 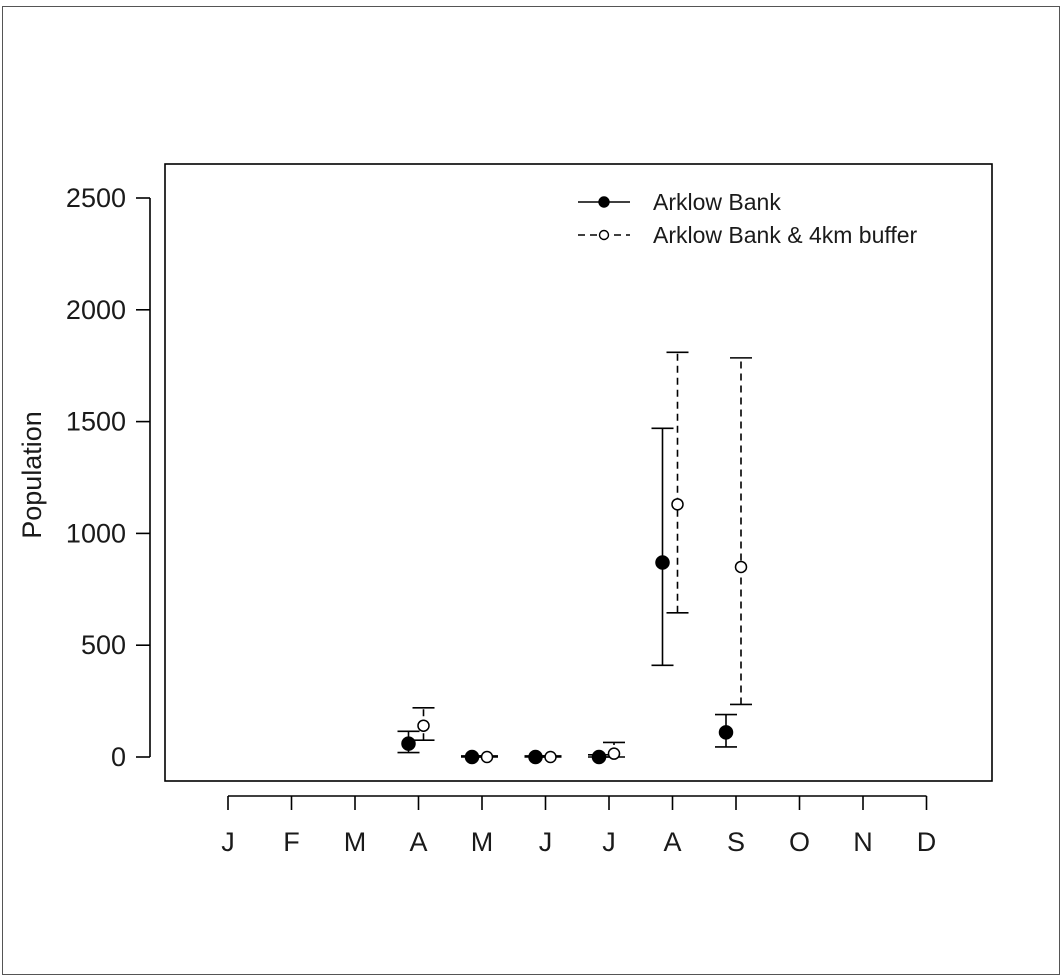 What do you see at coordinates (103, 645) in the screenshot?
I see `y-tick-label: 500` at bounding box center [103, 645].